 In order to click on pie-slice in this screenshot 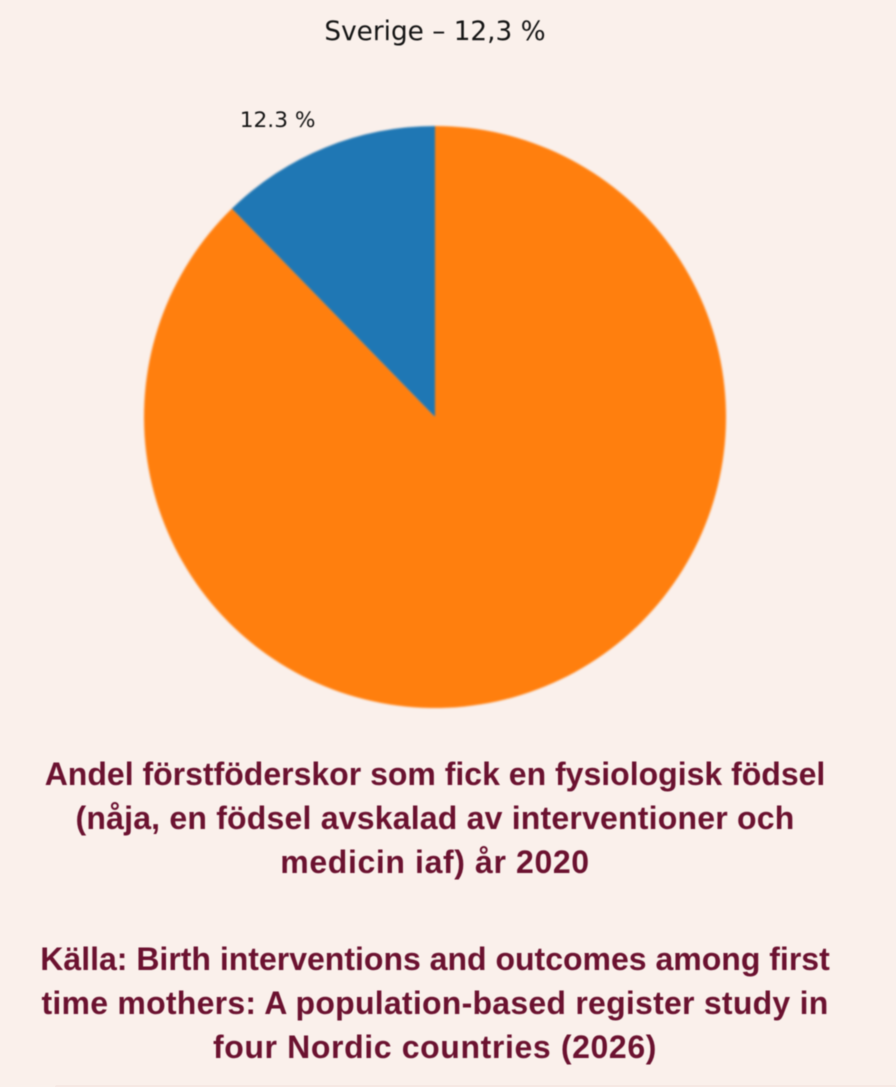, I will do `click(333, 271)`.